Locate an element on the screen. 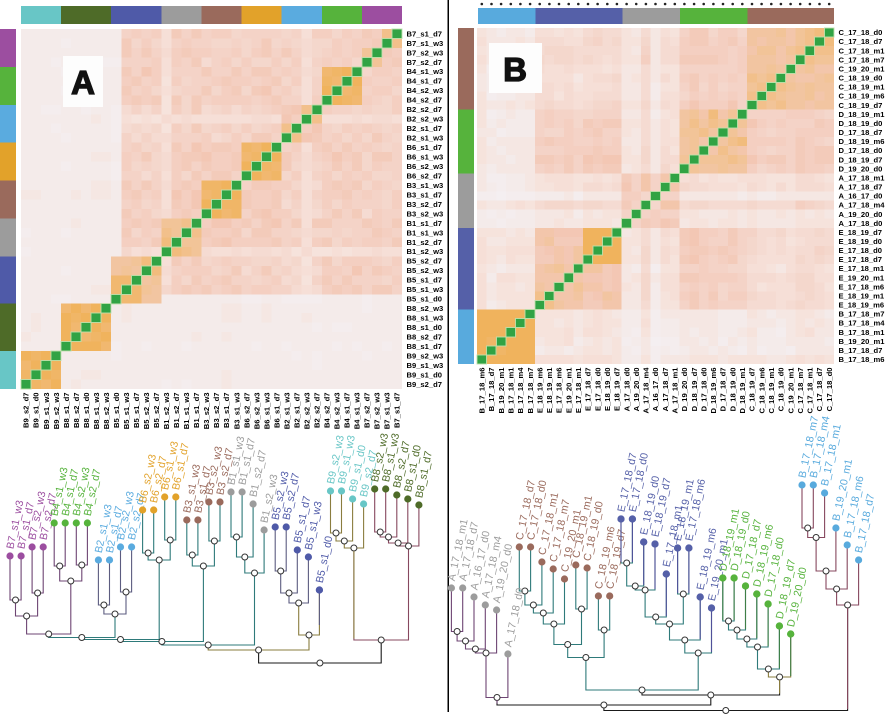 The width and height of the screenshot is (888, 716). svg-text: B4_s1_w3 is located at coordinates (425, 71).